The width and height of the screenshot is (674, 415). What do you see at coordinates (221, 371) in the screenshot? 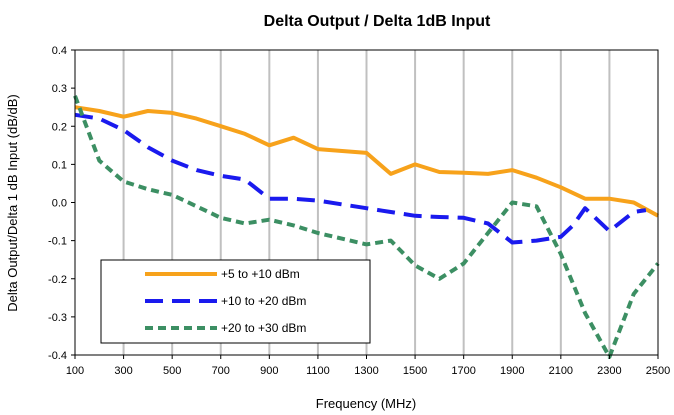
I see `x-tick-label: 700` at bounding box center [221, 371].